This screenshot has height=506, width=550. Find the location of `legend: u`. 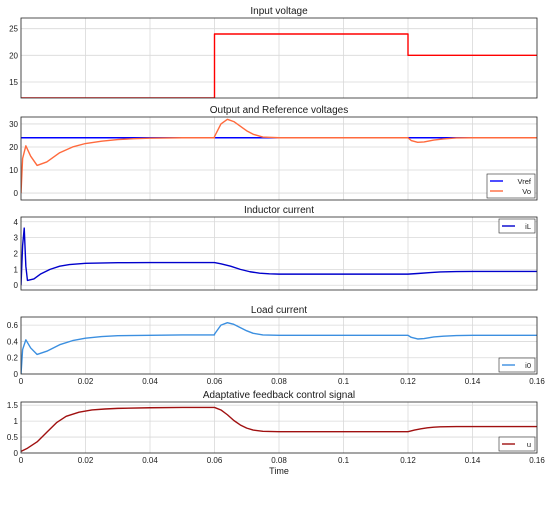

legend: u is located at coordinates (517, 444).